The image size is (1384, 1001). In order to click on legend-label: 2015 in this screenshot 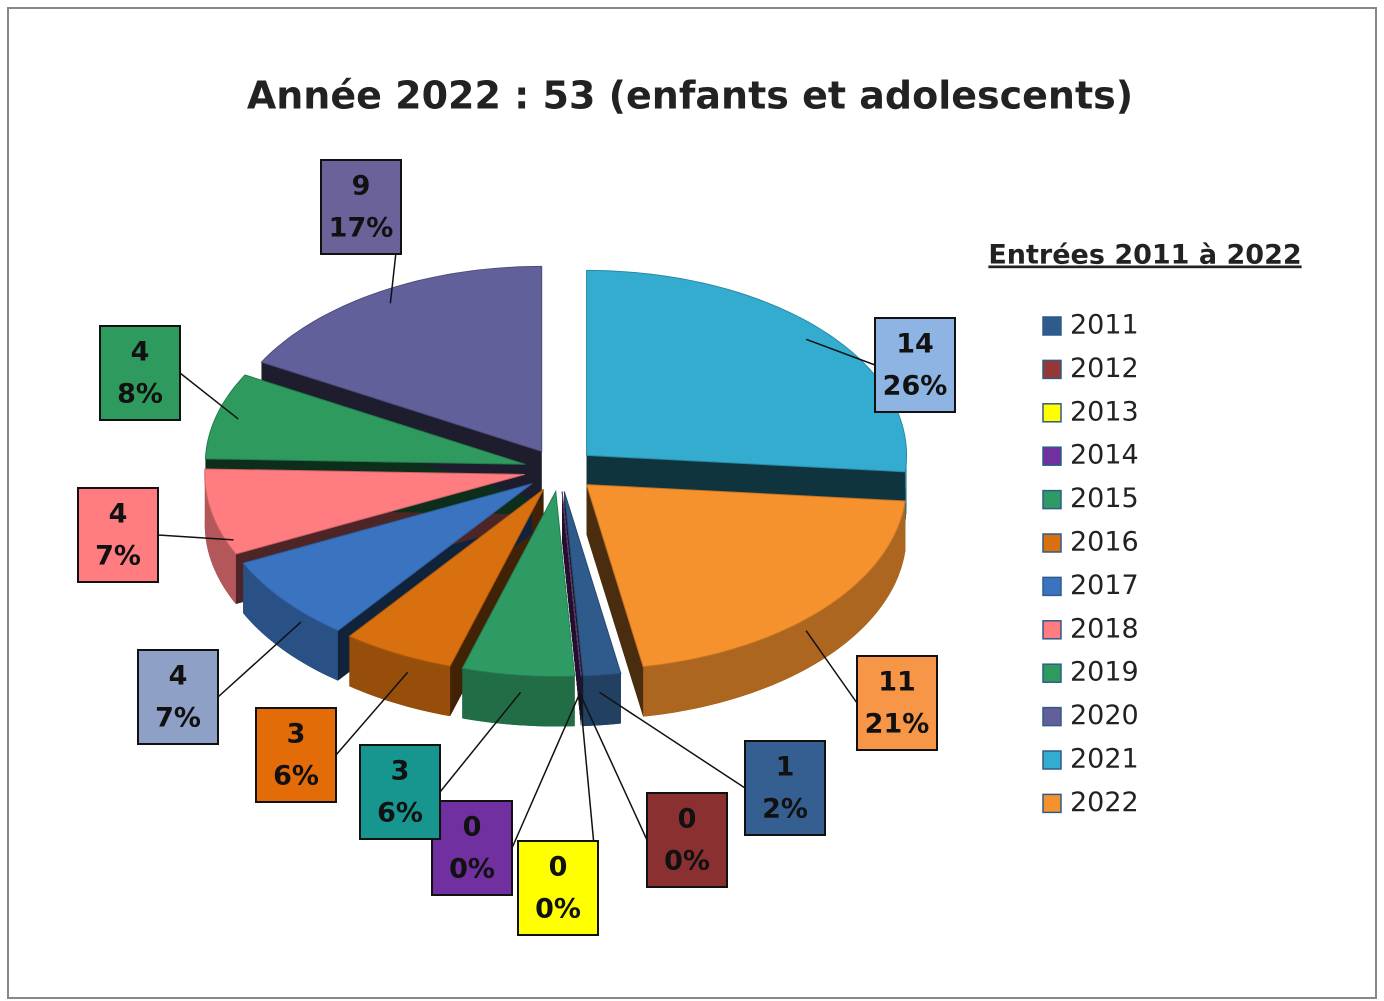, I will do `click(1104, 498)`.